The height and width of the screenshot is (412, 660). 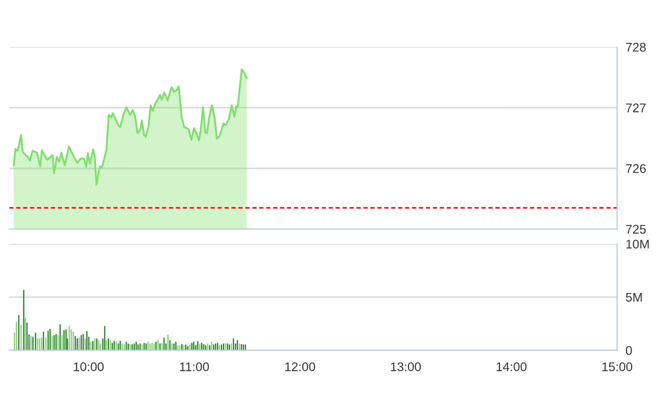 I want to click on y-tick-label: 727, so click(x=636, y=107).